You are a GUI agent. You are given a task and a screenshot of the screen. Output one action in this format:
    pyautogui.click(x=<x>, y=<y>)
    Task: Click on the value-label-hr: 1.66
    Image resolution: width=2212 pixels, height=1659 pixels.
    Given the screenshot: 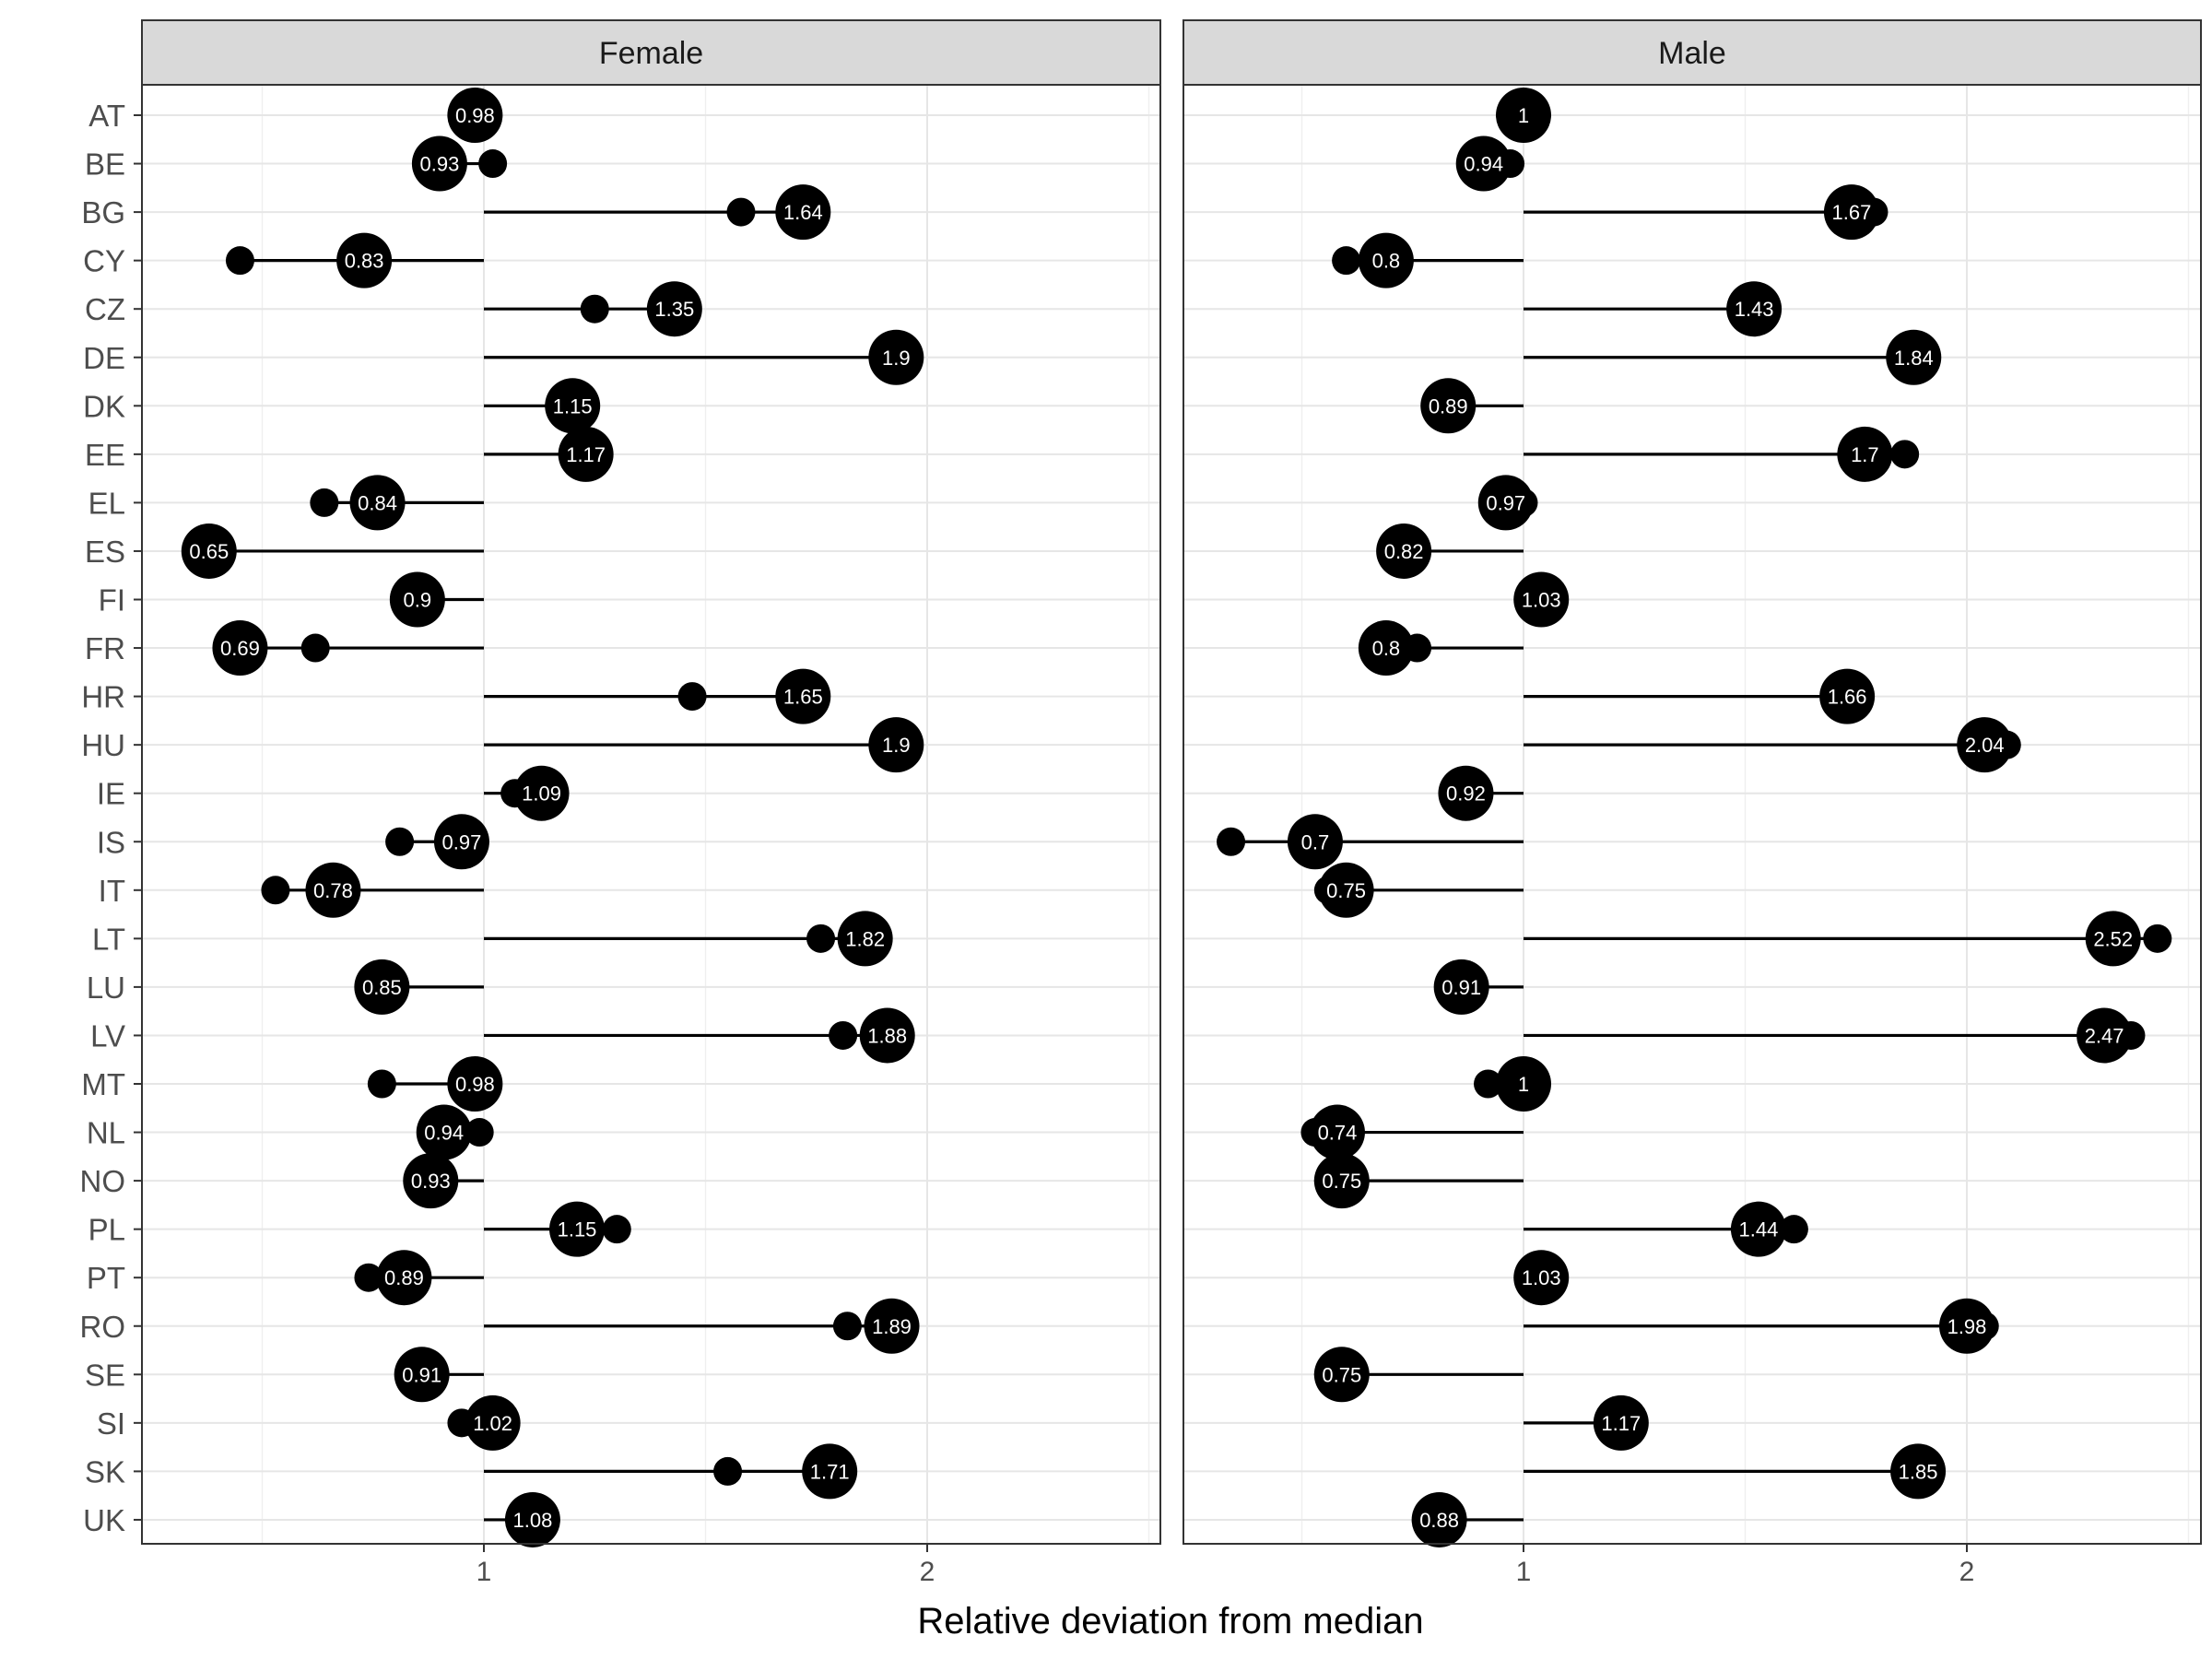 What is the action you would take?
    pyautogui.click(x=1847, y=697)
    